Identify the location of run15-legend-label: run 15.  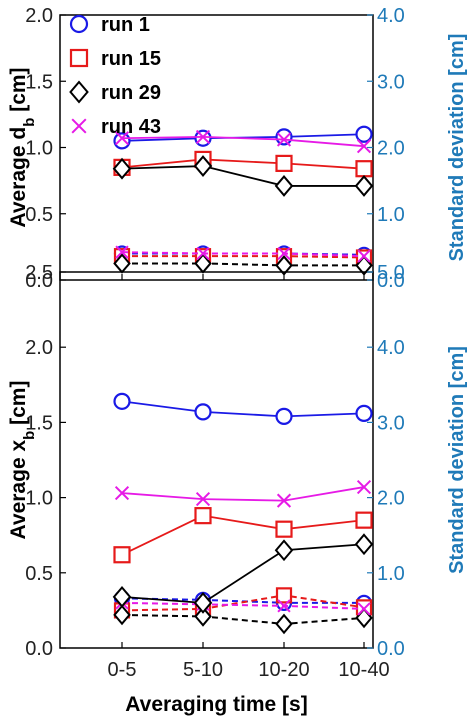
(131, 59).